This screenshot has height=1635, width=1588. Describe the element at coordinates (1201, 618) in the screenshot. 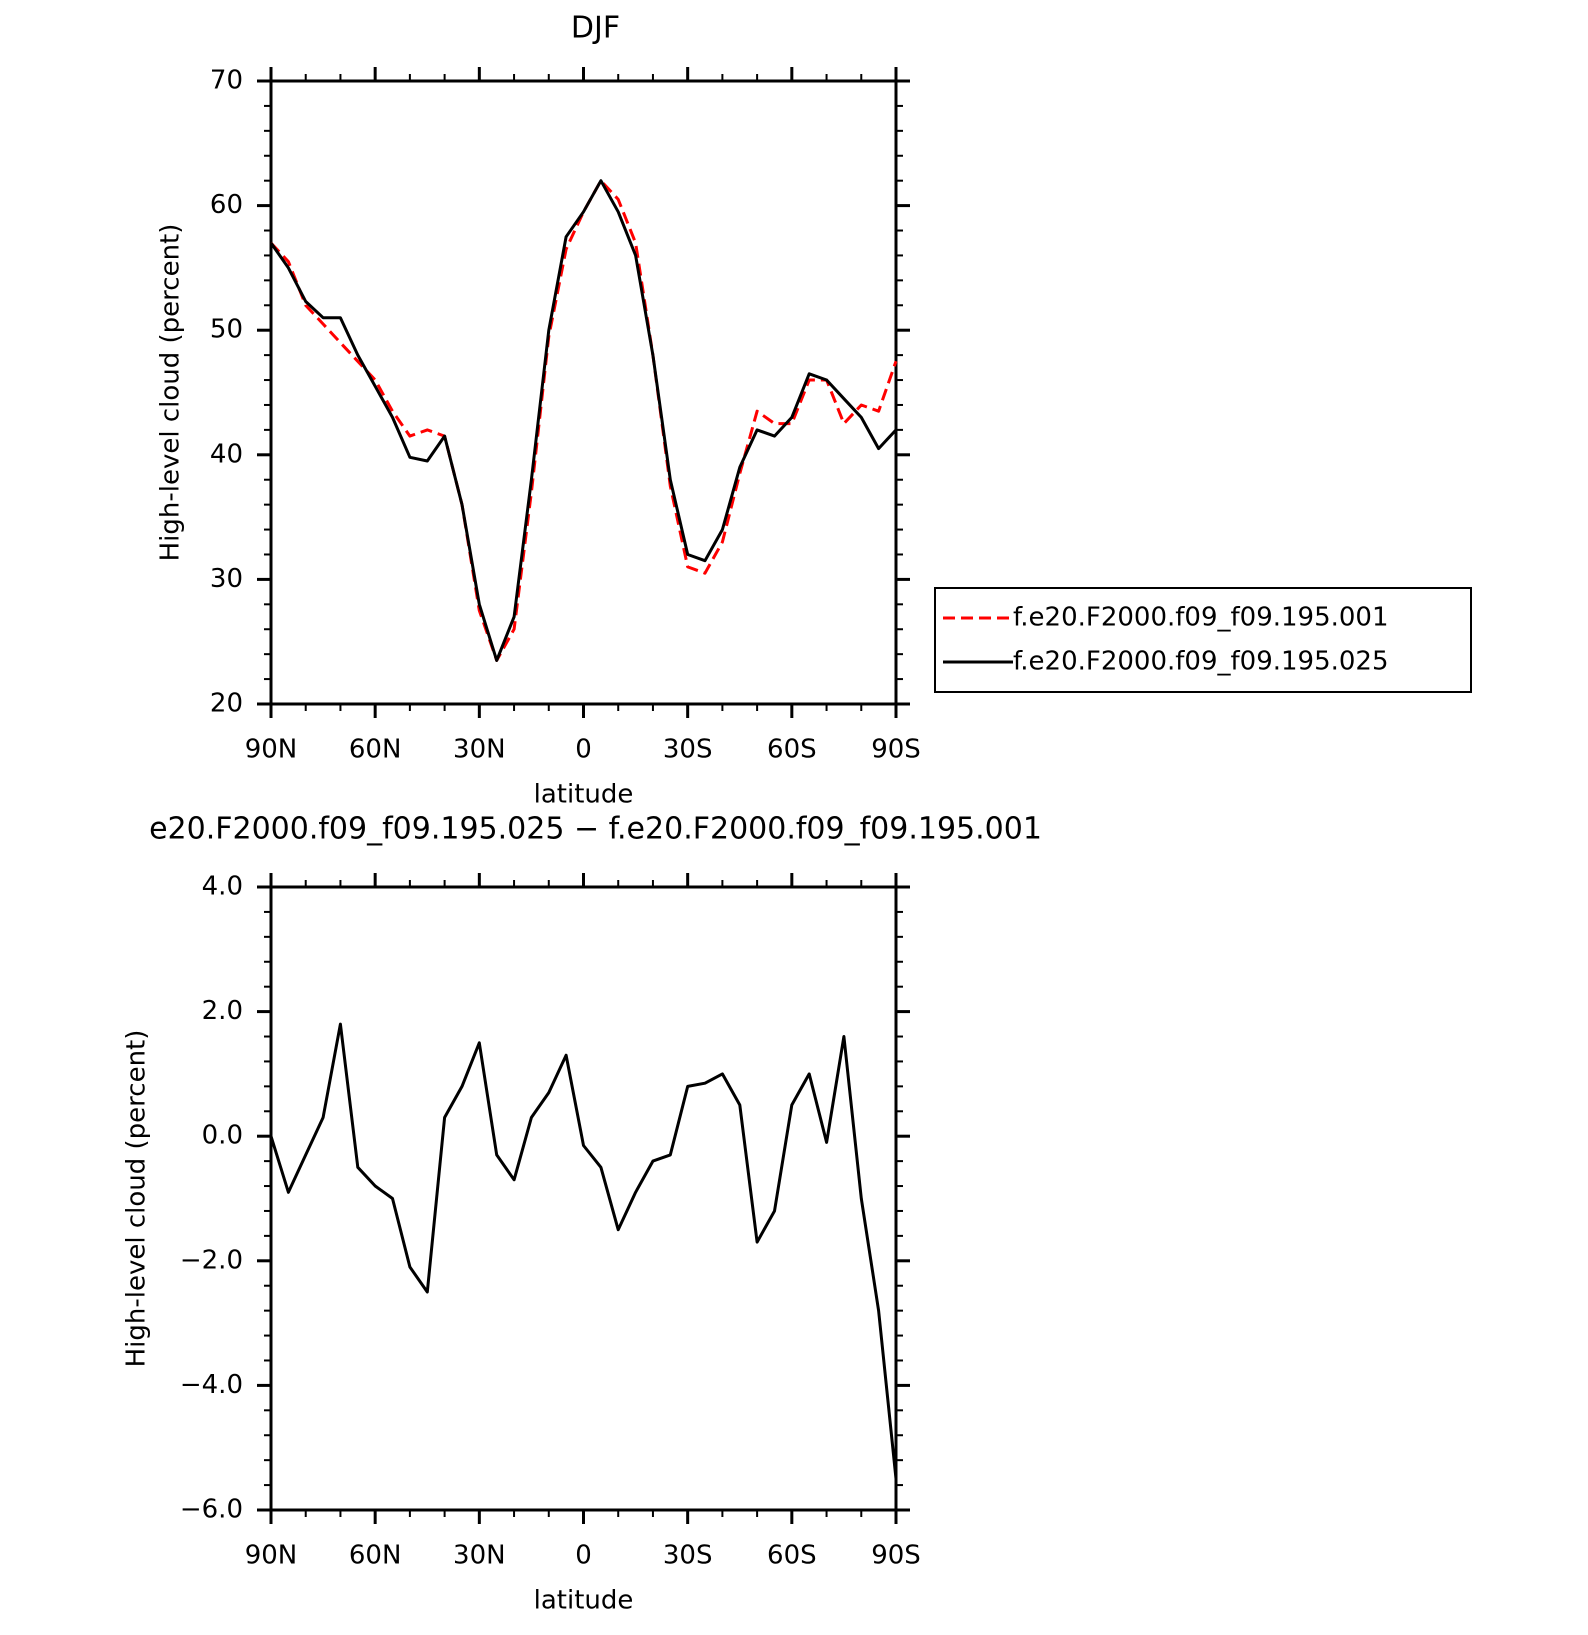

I see `legend-label: f.e20.F2000.f09_f09.195.001` at that location.